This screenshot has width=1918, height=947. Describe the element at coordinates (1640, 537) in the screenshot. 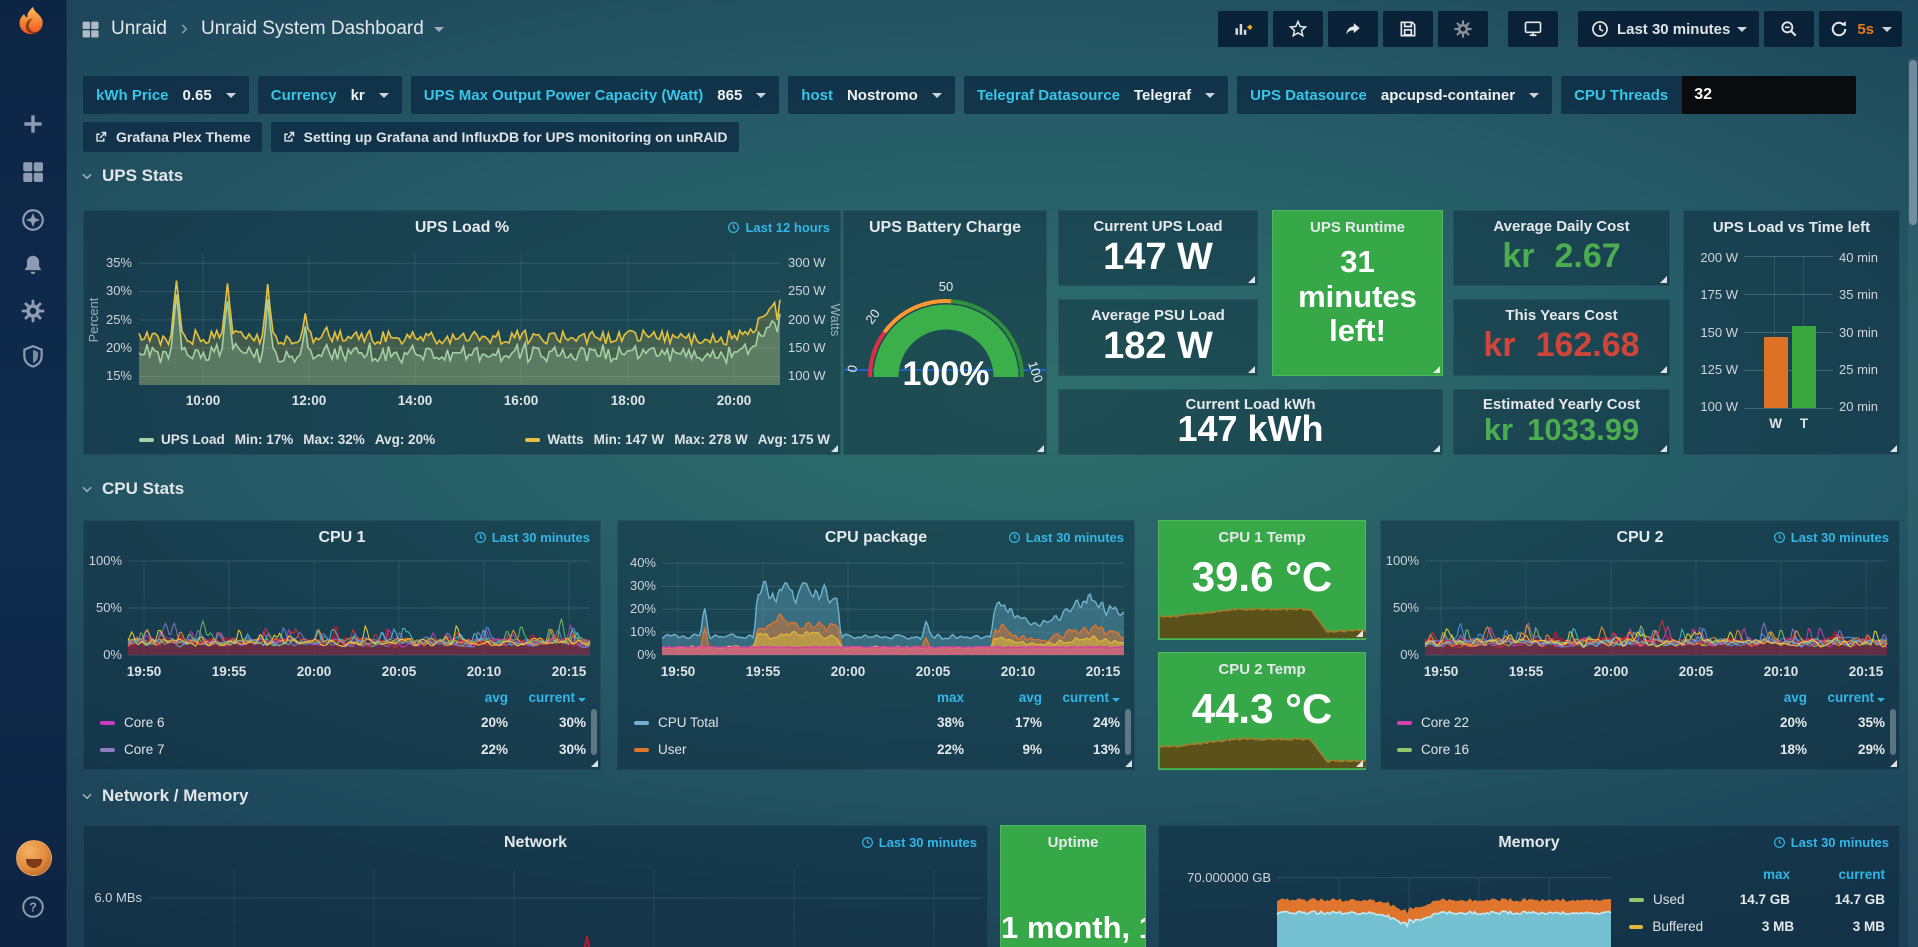

I see `panel-title: CPU 2` at that location.